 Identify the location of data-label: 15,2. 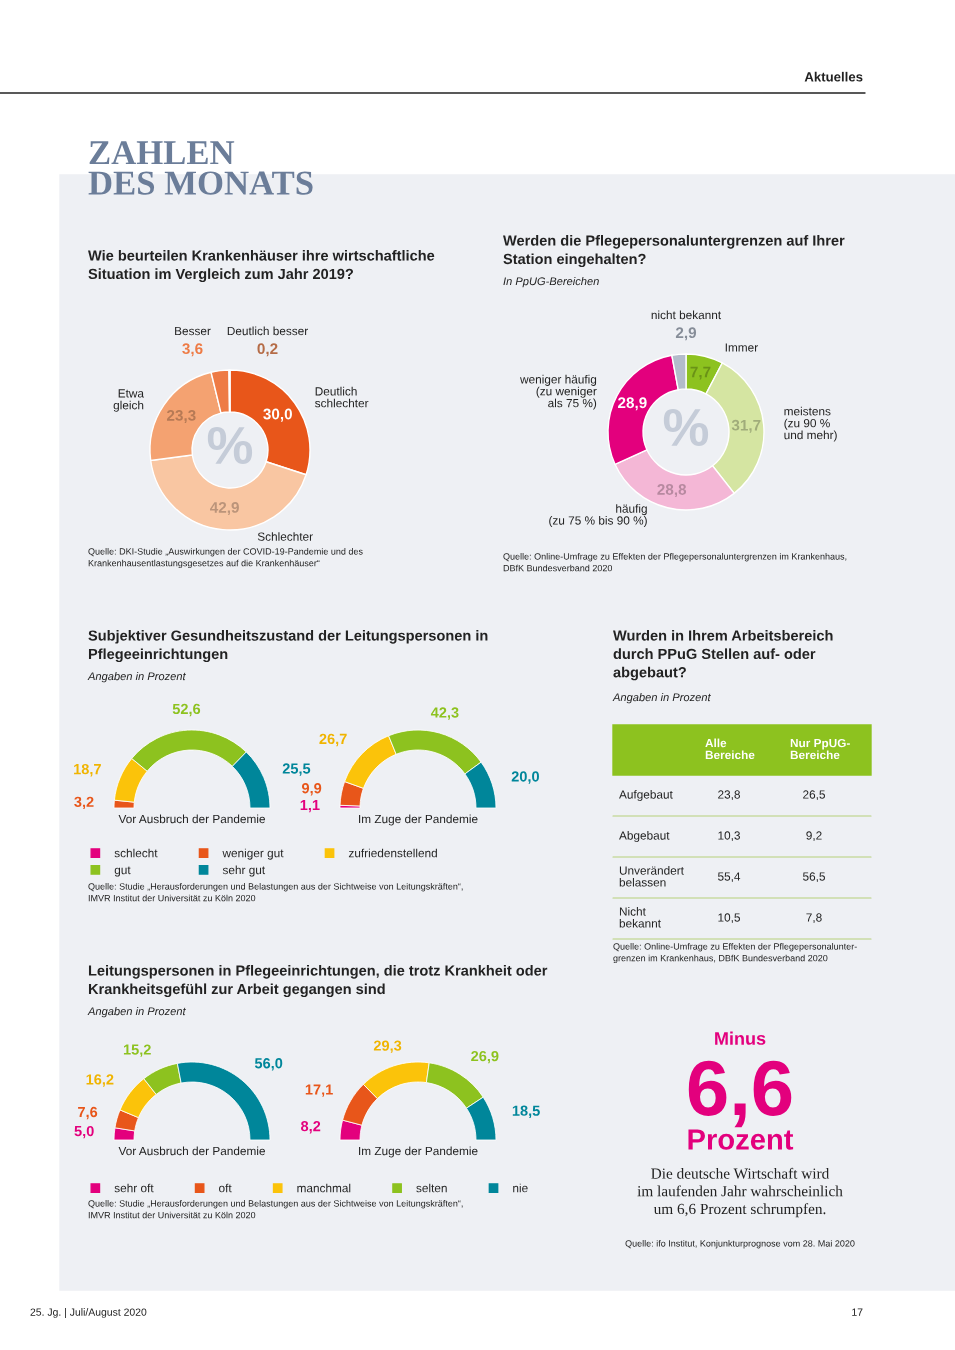
(137, 1050).